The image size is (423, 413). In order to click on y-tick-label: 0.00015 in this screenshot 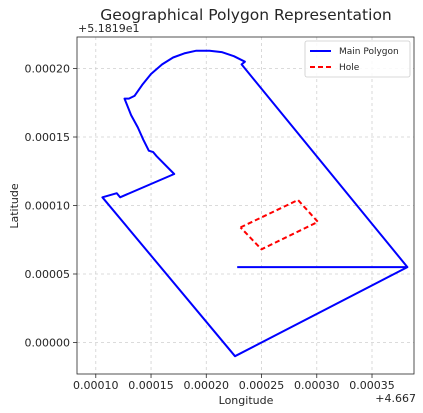, I will do `click(48, 137)`.